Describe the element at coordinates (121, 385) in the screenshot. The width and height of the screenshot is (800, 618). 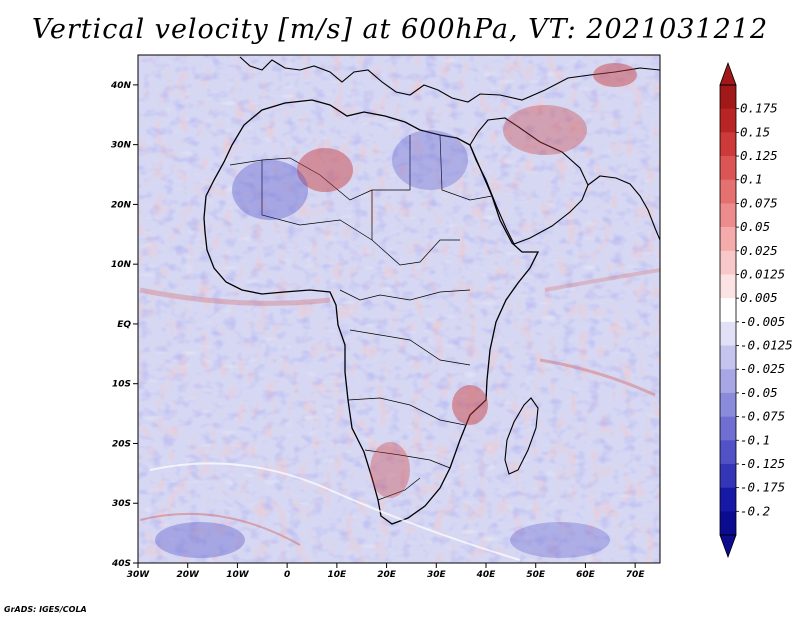
I see `lat-tick-label: 10S` at that location.